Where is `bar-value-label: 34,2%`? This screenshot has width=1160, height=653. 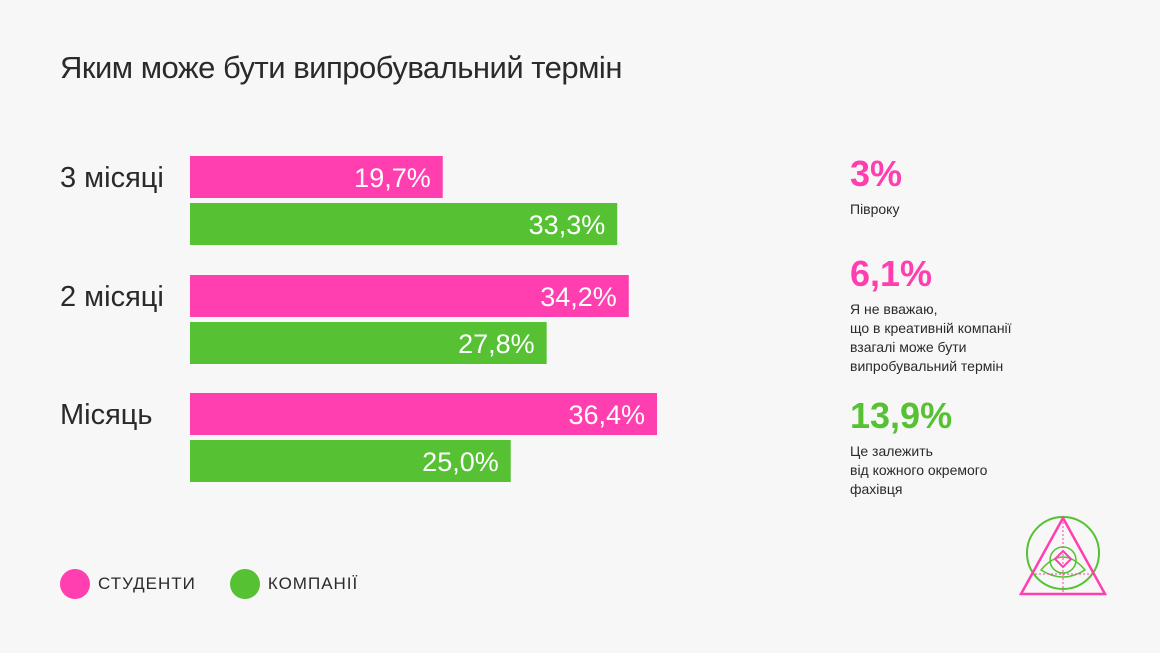
bar-value-label: 34,2% is located at coordinates (578, 297).